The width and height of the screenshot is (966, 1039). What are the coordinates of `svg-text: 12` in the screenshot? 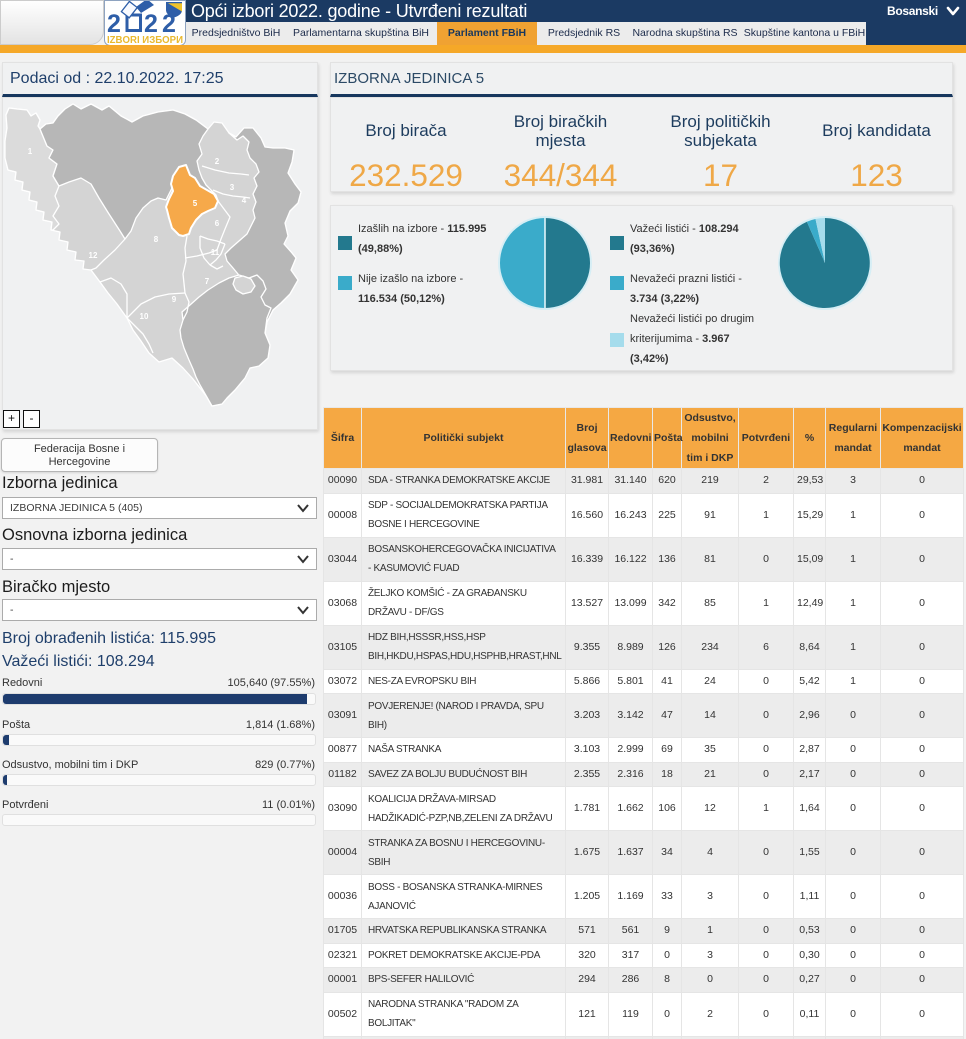 It's located at (93, 255).